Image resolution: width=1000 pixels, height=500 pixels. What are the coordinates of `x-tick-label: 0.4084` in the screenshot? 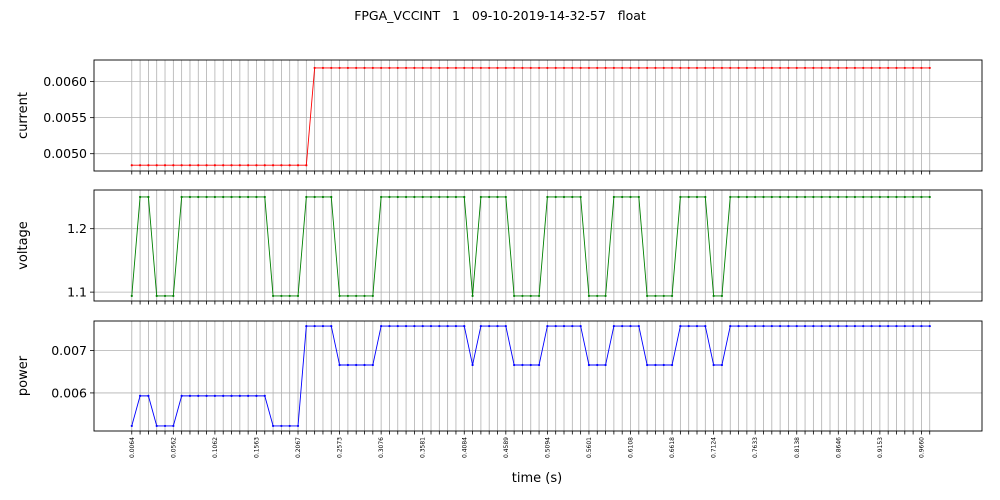 It's located at (464, 447).